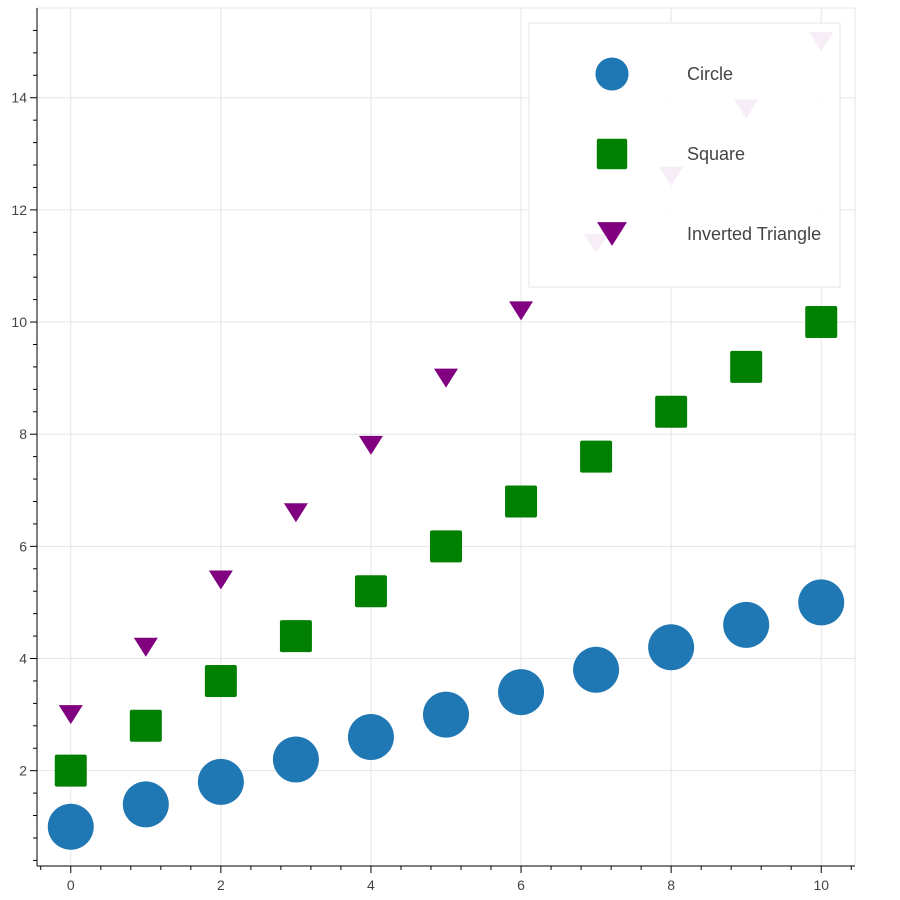  Describe the element at coordinates (19, 322) in the screenshot. I see `y-tick-label: 10` at that location.